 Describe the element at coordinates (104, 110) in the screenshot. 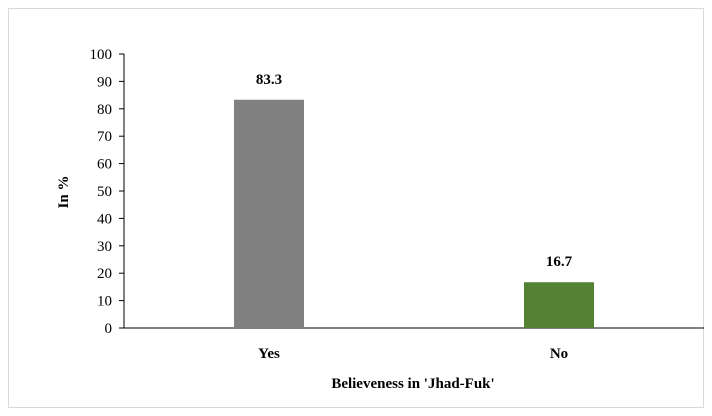

I see `y-tick-label: 80` at that location.